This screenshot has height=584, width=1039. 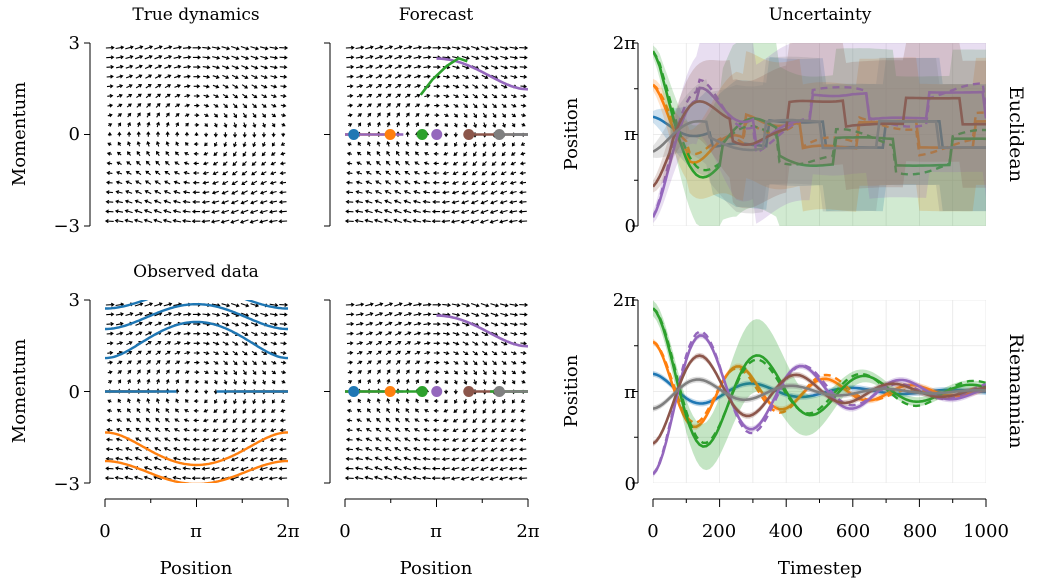 I want to click on dashed-orange, so click(x=819, y=120).